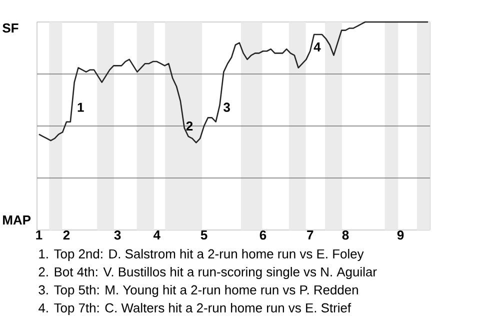  What do you see at coordinates (156, 235) in the screenshot?
I see `x-tick-label: 4` at bounding box center [156, 235].